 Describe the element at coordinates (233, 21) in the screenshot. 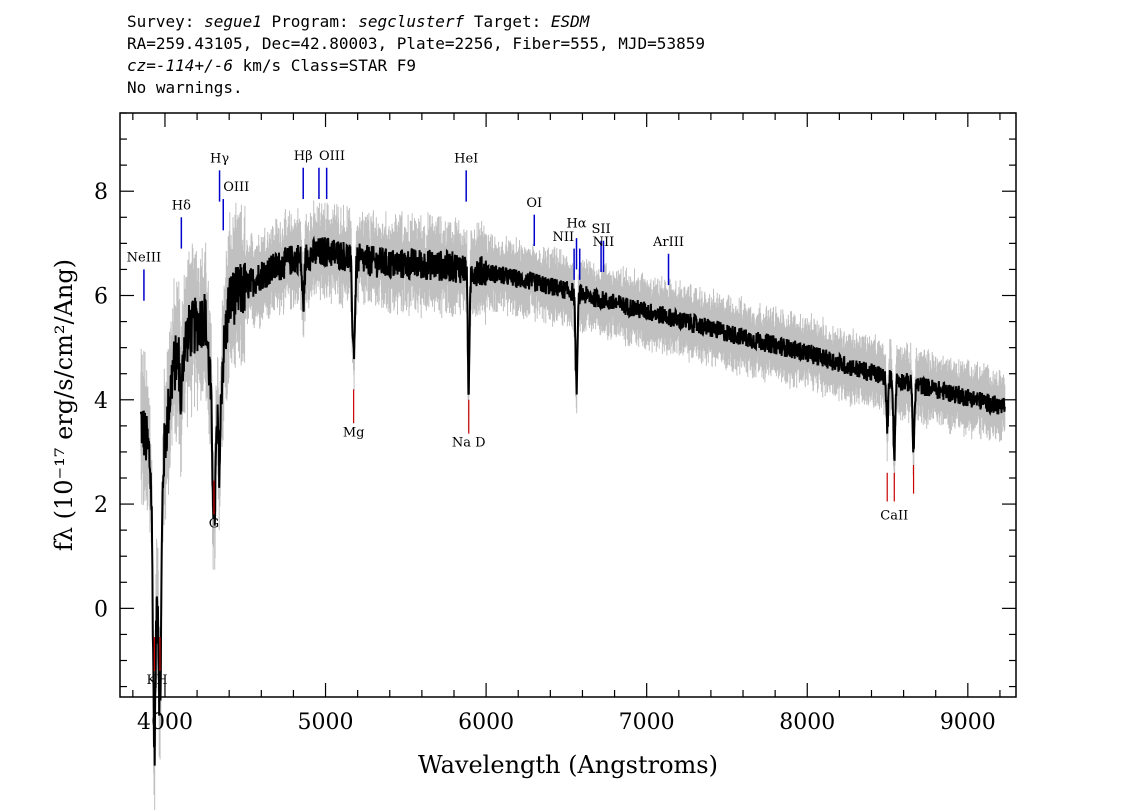

I see `survey-name: segue1` at that location.